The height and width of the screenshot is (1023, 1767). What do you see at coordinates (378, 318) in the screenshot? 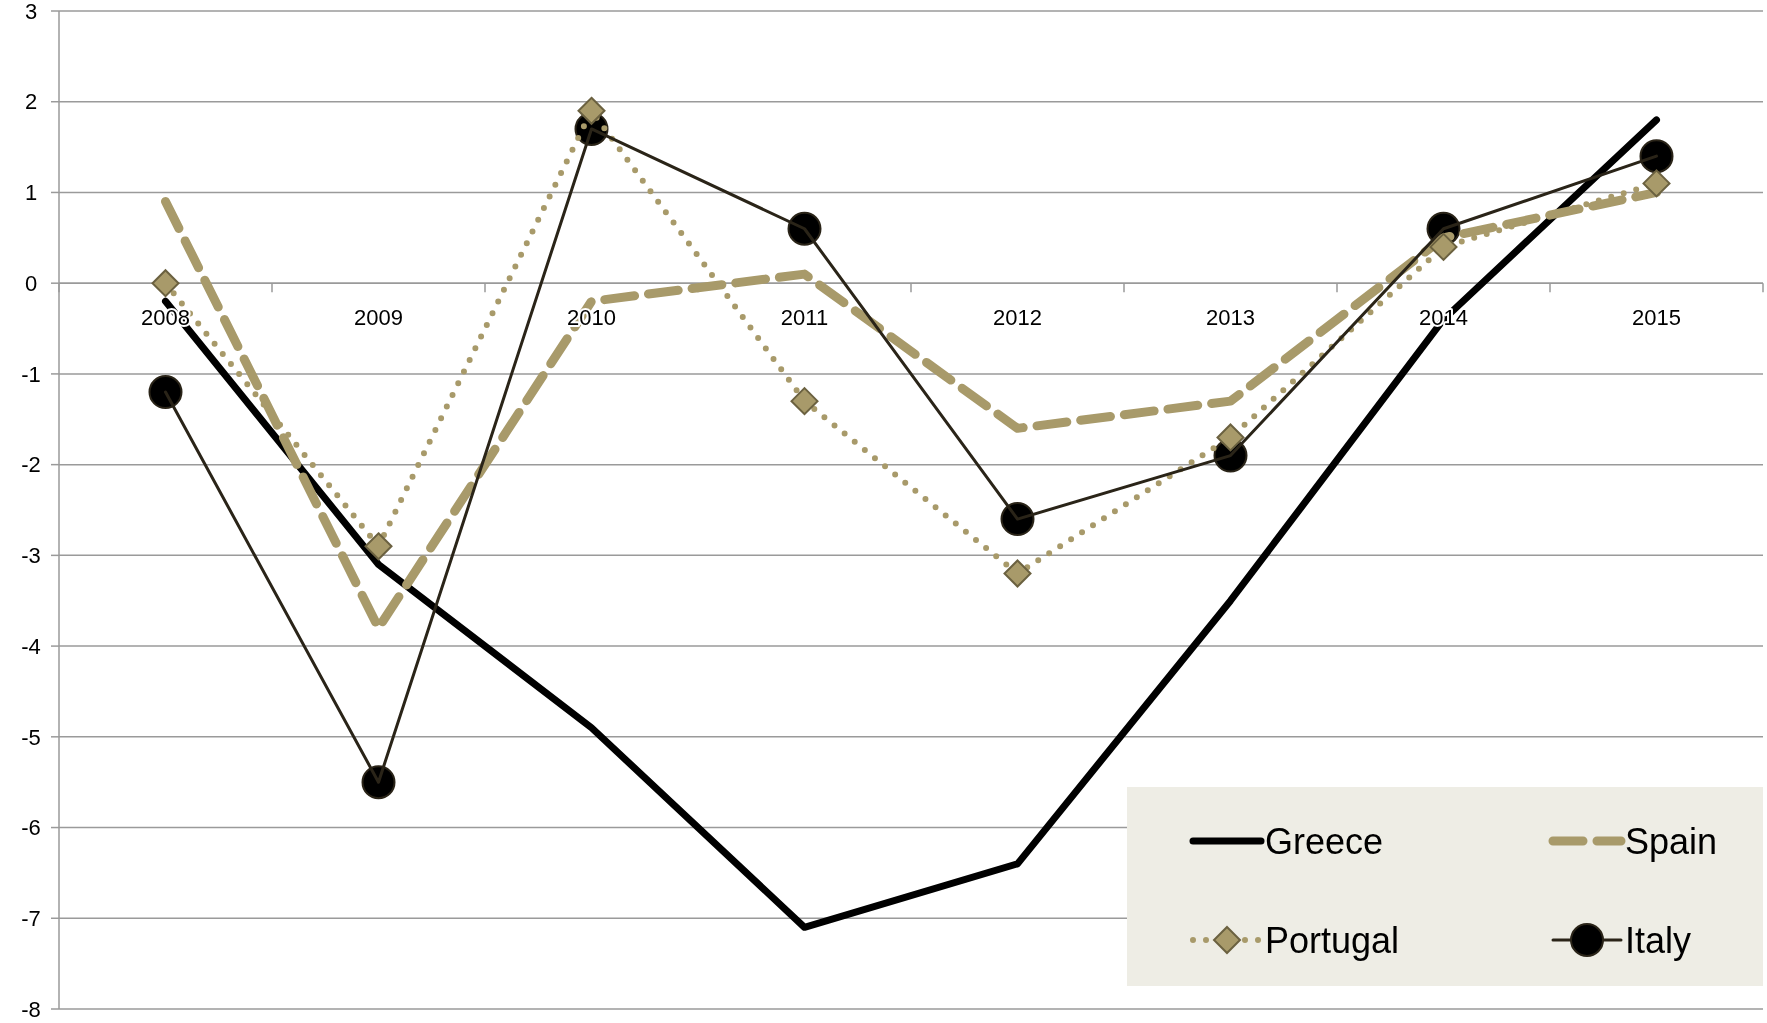
I see `x-tick-label: 2009` at bounding box center [378, 318].